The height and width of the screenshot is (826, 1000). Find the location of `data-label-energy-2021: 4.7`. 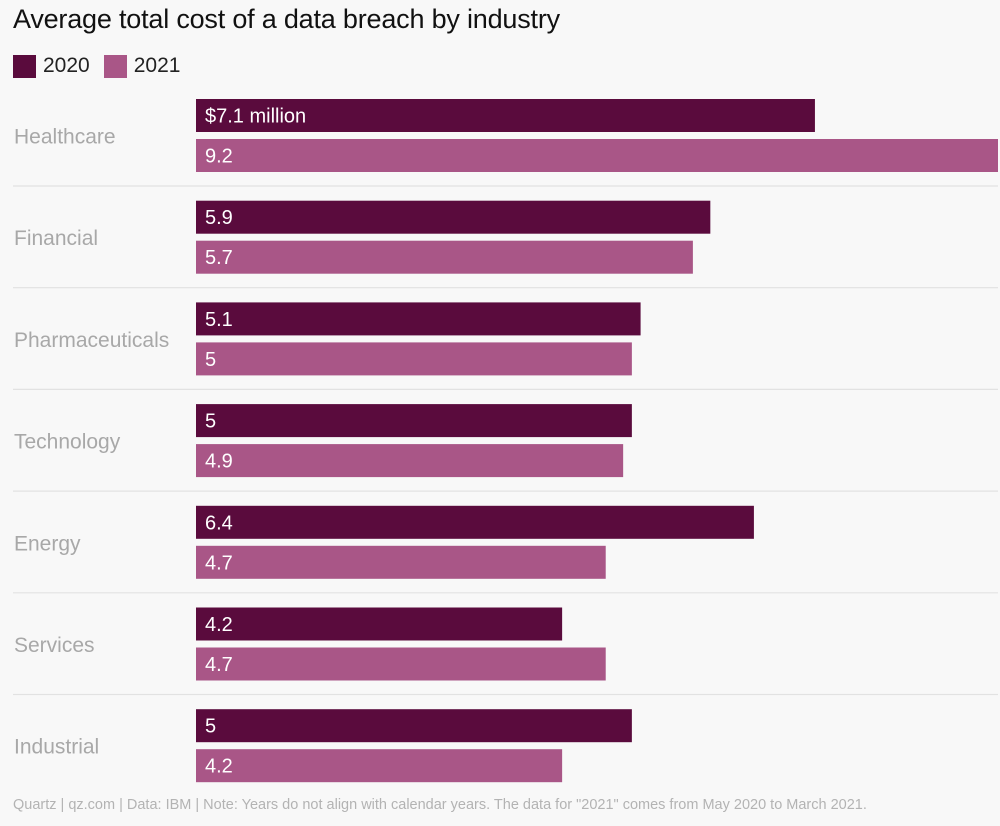

data-label-energy-2021: 4.7 is located at coordinates (219, 563).